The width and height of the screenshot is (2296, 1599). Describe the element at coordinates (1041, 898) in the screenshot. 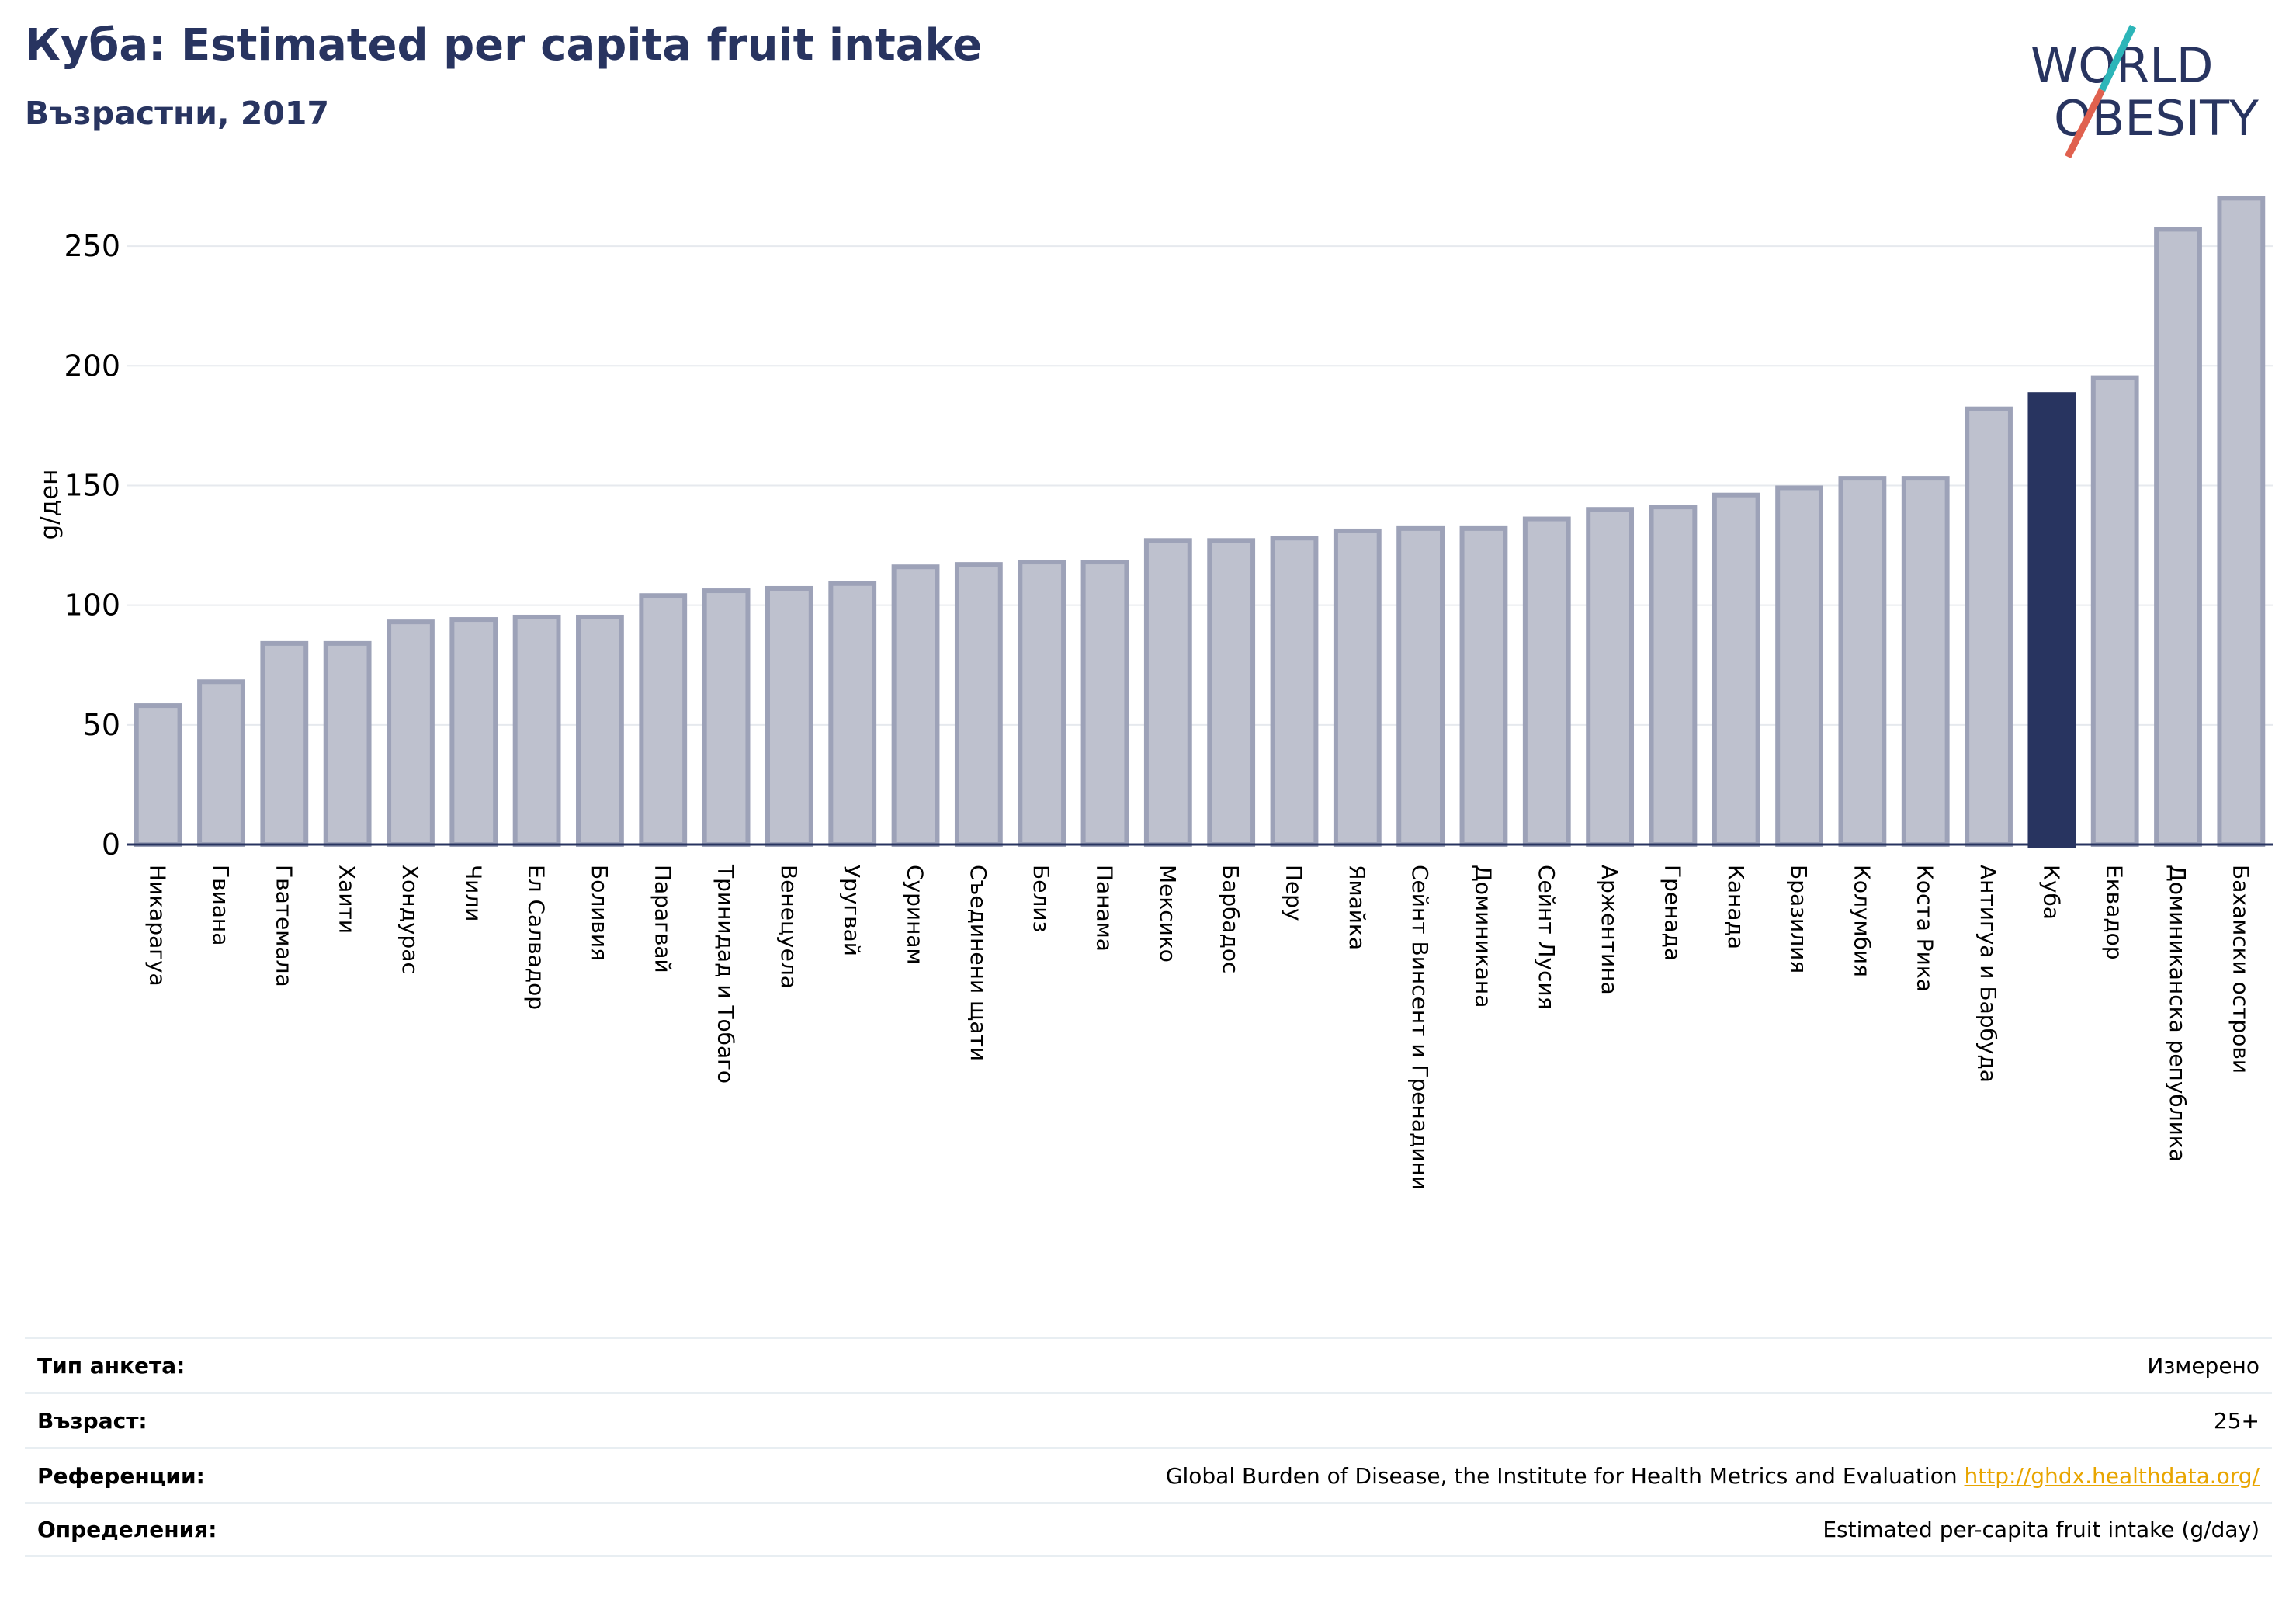

I see `x-tick-label: Белиз` at that location.